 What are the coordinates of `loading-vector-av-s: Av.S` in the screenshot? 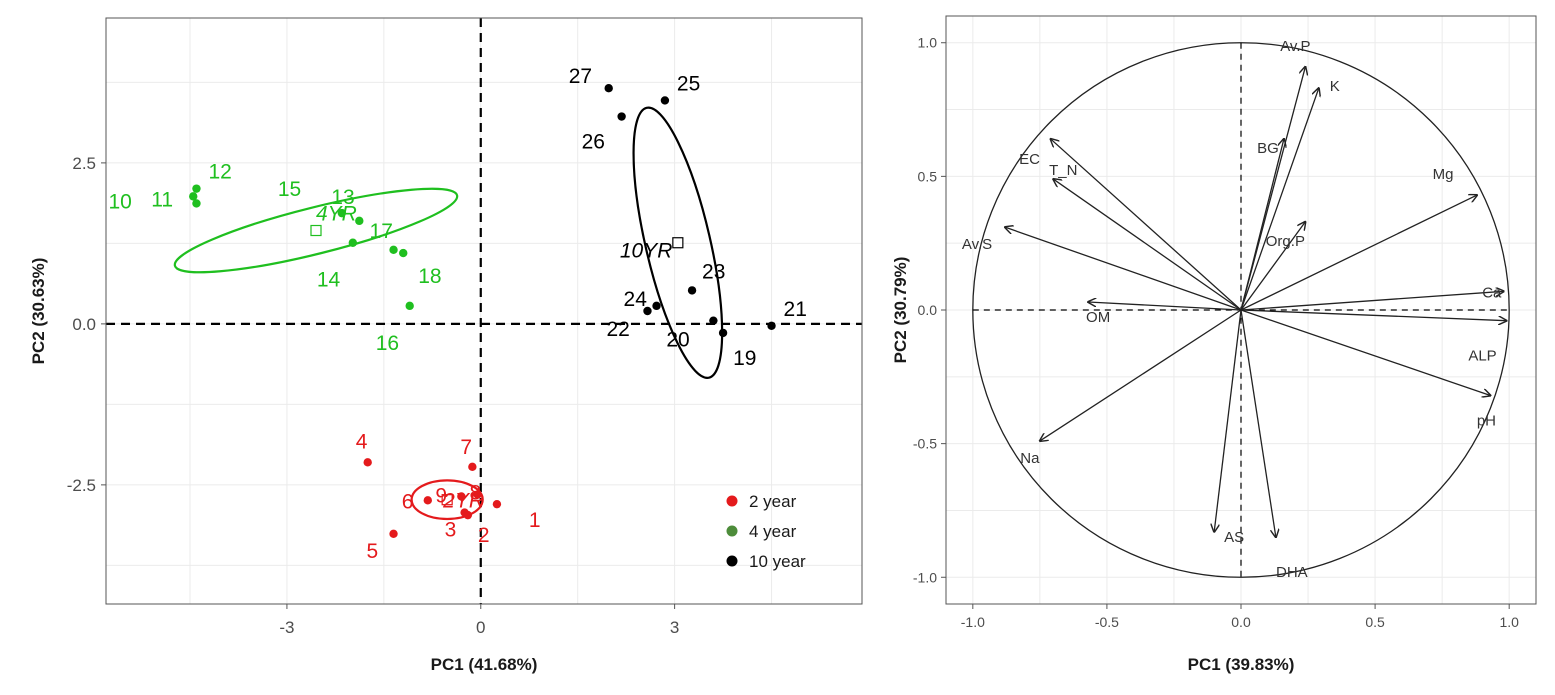 It's located at (1102, 269).